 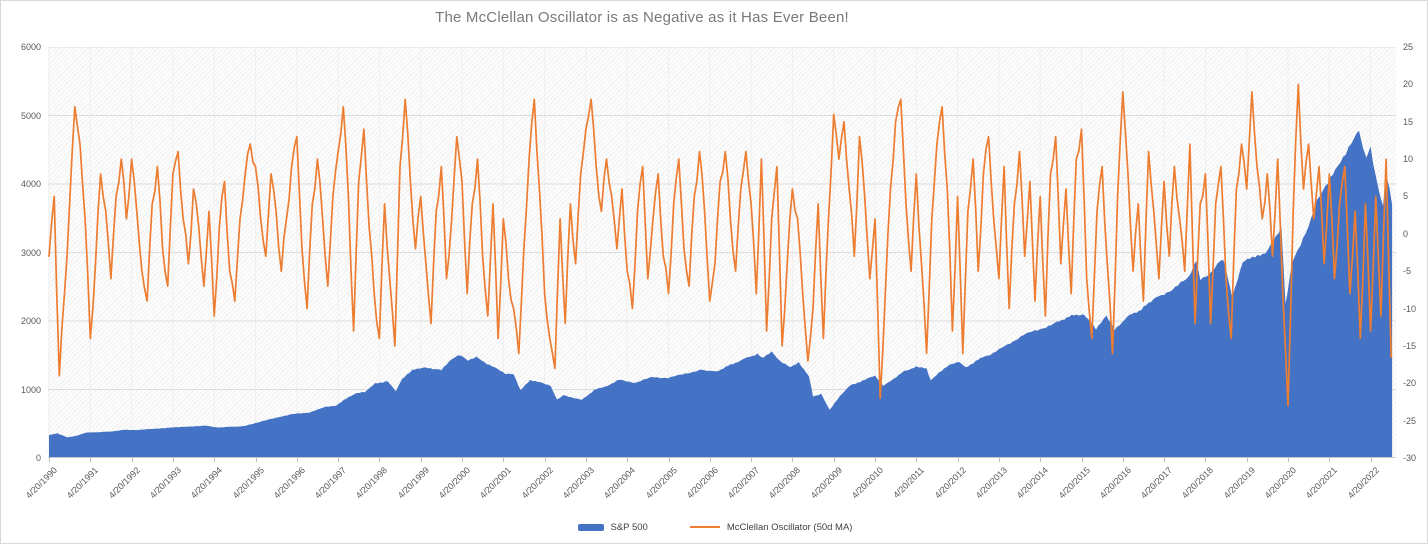 What do you see at coordinates (629, 527) in the screenshot?
I see `legend-label-sp500: S&P 500` at bounding box center [629, 527].